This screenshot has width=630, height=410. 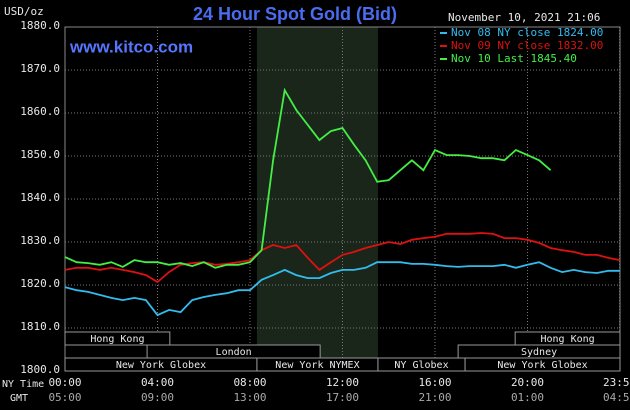 I want to click on session-label: NY Globex, so click(x=421, y=365).